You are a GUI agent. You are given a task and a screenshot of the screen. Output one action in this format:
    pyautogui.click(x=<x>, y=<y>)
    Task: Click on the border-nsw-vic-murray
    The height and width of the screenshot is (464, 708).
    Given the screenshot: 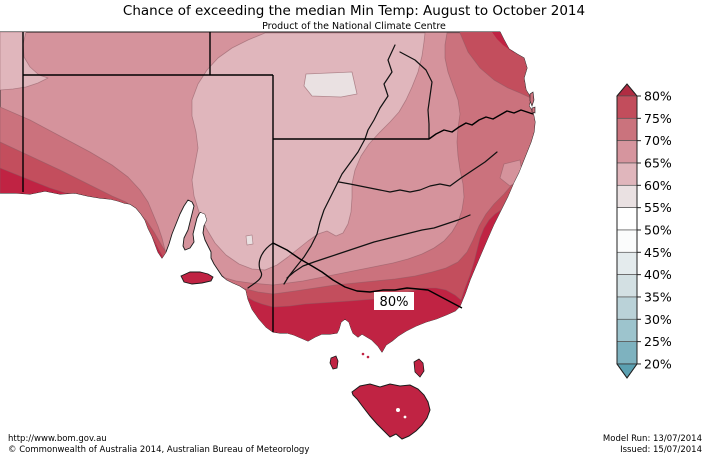 What is the action you would take?
    pyautogui.click(x=367, y=275)
    